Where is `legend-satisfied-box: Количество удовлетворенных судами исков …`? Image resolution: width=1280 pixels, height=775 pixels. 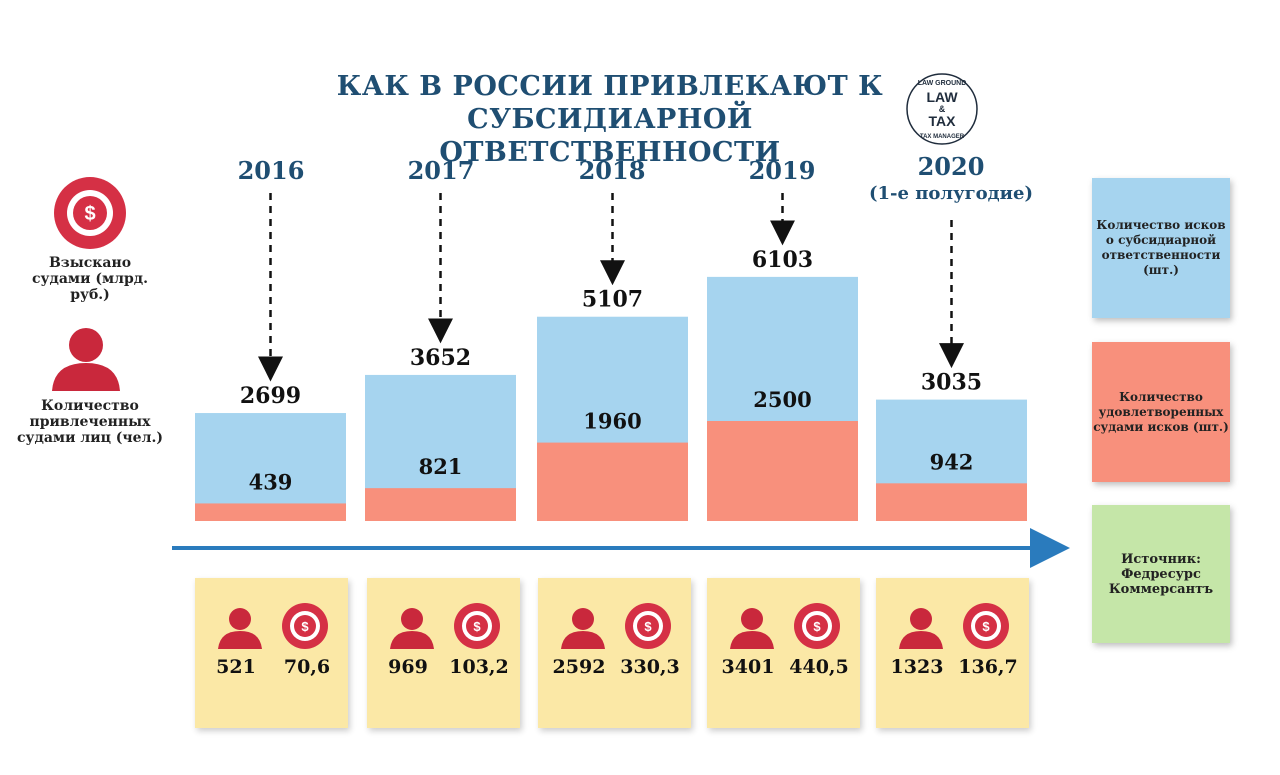 legend-satisfied-box: Количество удовлетворенных судами исков … is located at coordinates (1161, 412).